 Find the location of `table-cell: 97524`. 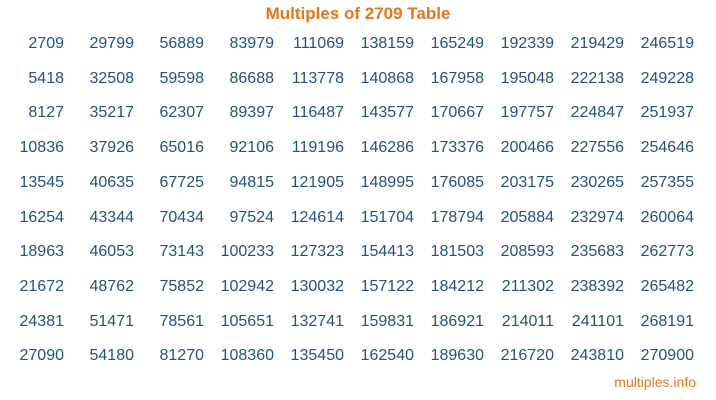

table-cell: 97524 is located at coordinates (252, 217).